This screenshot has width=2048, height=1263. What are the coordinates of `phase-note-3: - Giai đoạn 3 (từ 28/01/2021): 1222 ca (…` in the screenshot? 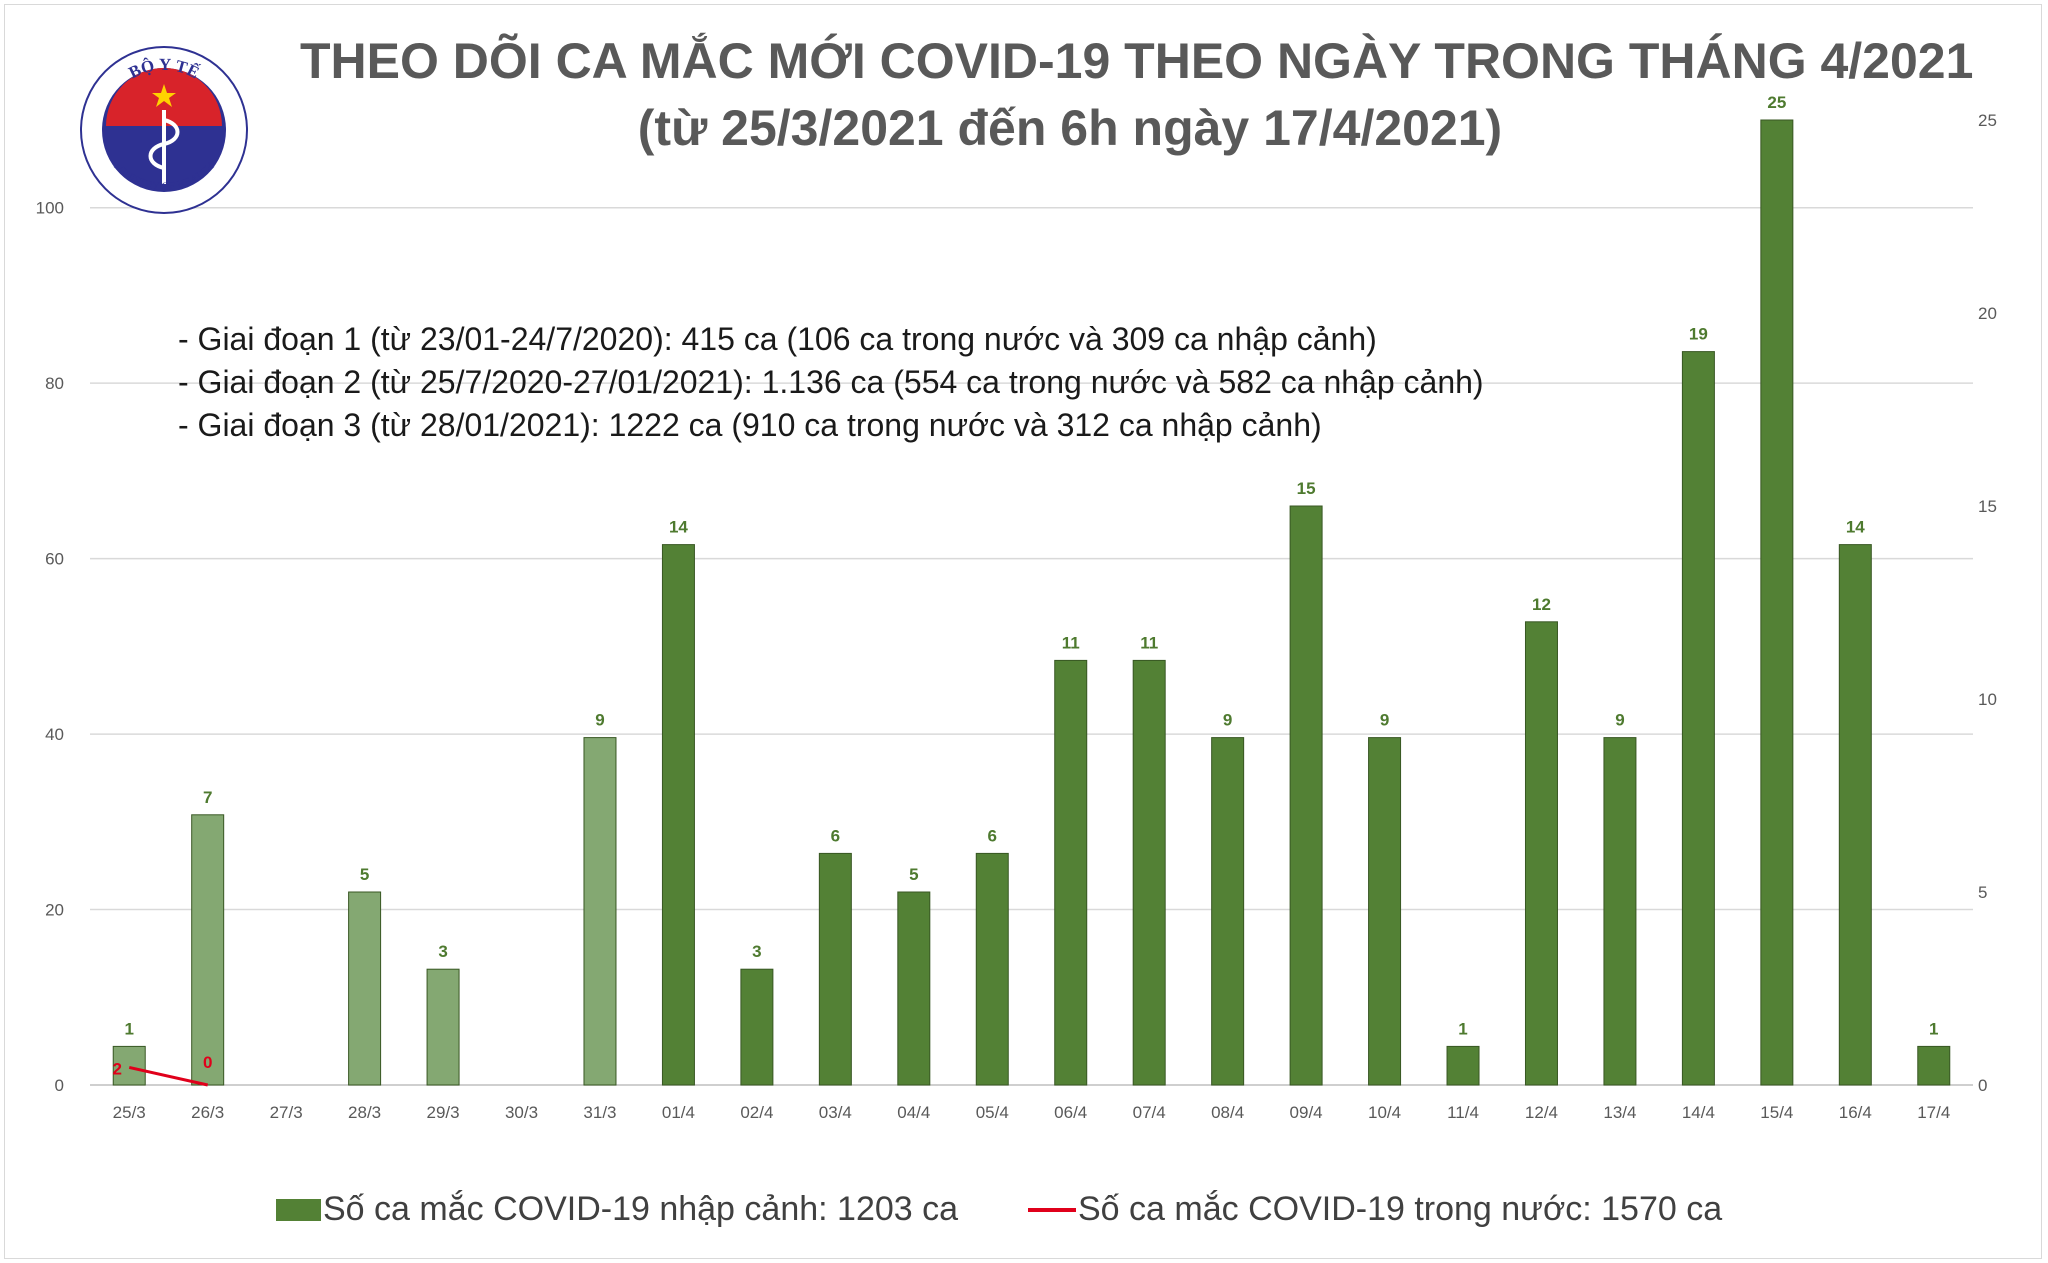 It's located at (750, 425).